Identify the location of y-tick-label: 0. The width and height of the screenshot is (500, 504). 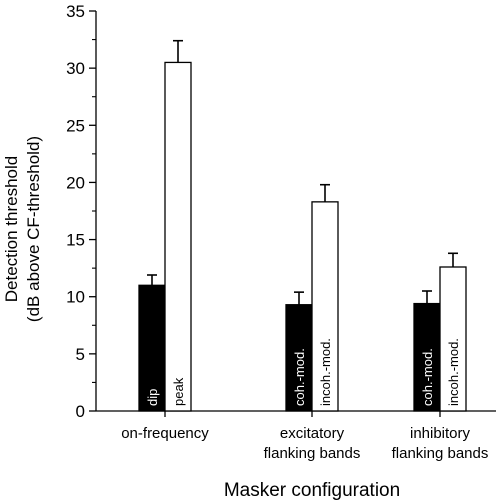
(80, 411).